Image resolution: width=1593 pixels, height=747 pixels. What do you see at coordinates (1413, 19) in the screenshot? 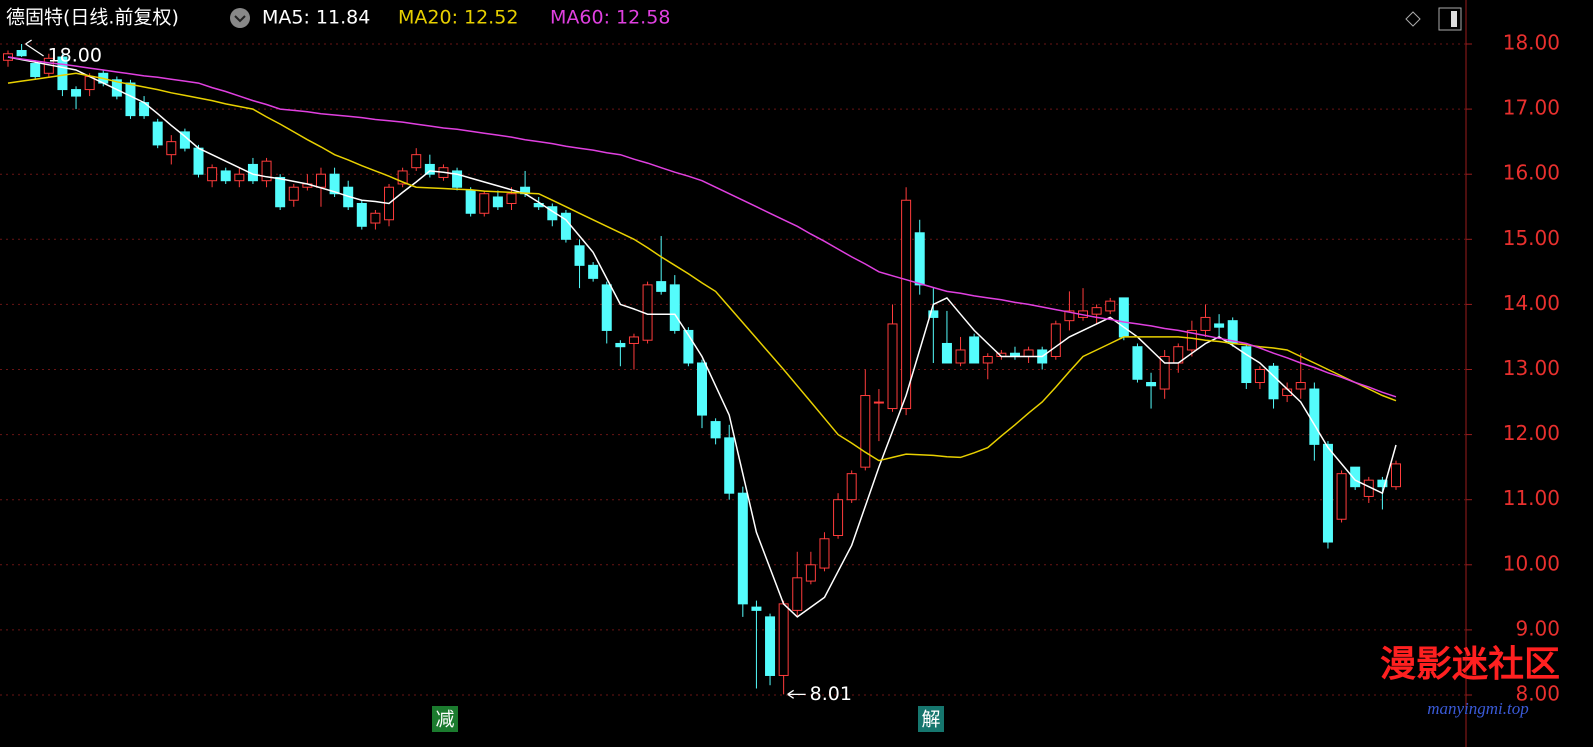
I see `diamond-icon` at bounding box center [1413, 19].